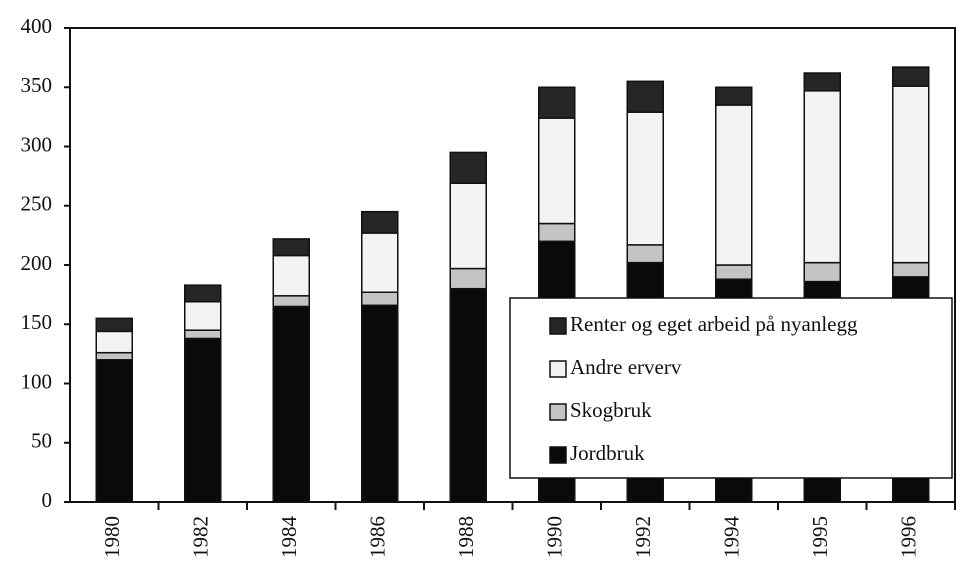 The image size is (958, 575). Describe the element at coordinates (41, 441) in the screenshot. I see `y-tick-label: 50` at that location.